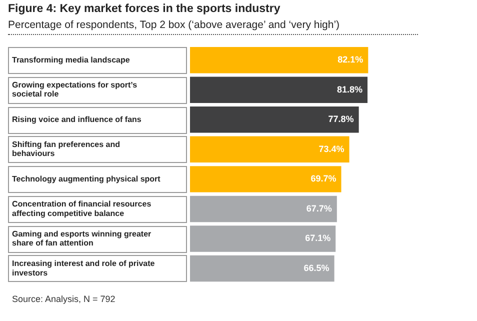  Describe the element at coordinates (75, 89) in the screenshot. I see `y-tick-label: Growing expectations for sport’s societal role` at that location.